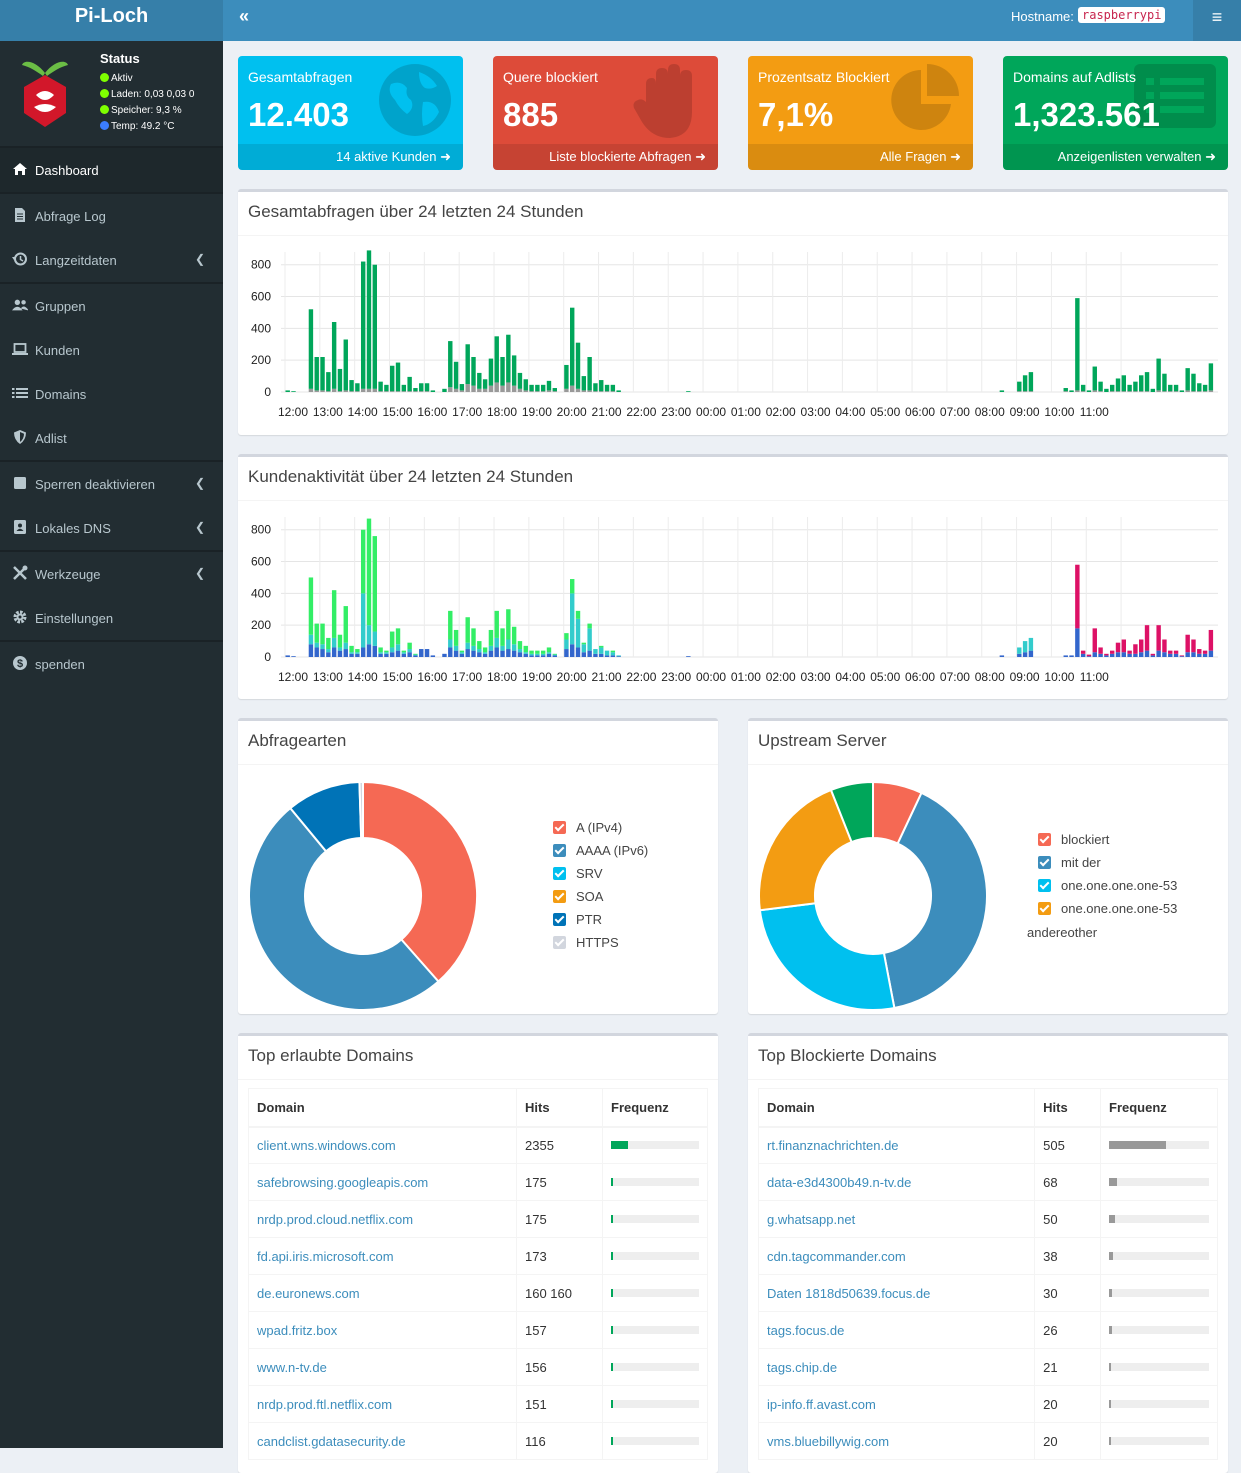 The width and height of the screenshot is (1241, 1473). I want to click on legend-item: mit der, so click(1069, 862).